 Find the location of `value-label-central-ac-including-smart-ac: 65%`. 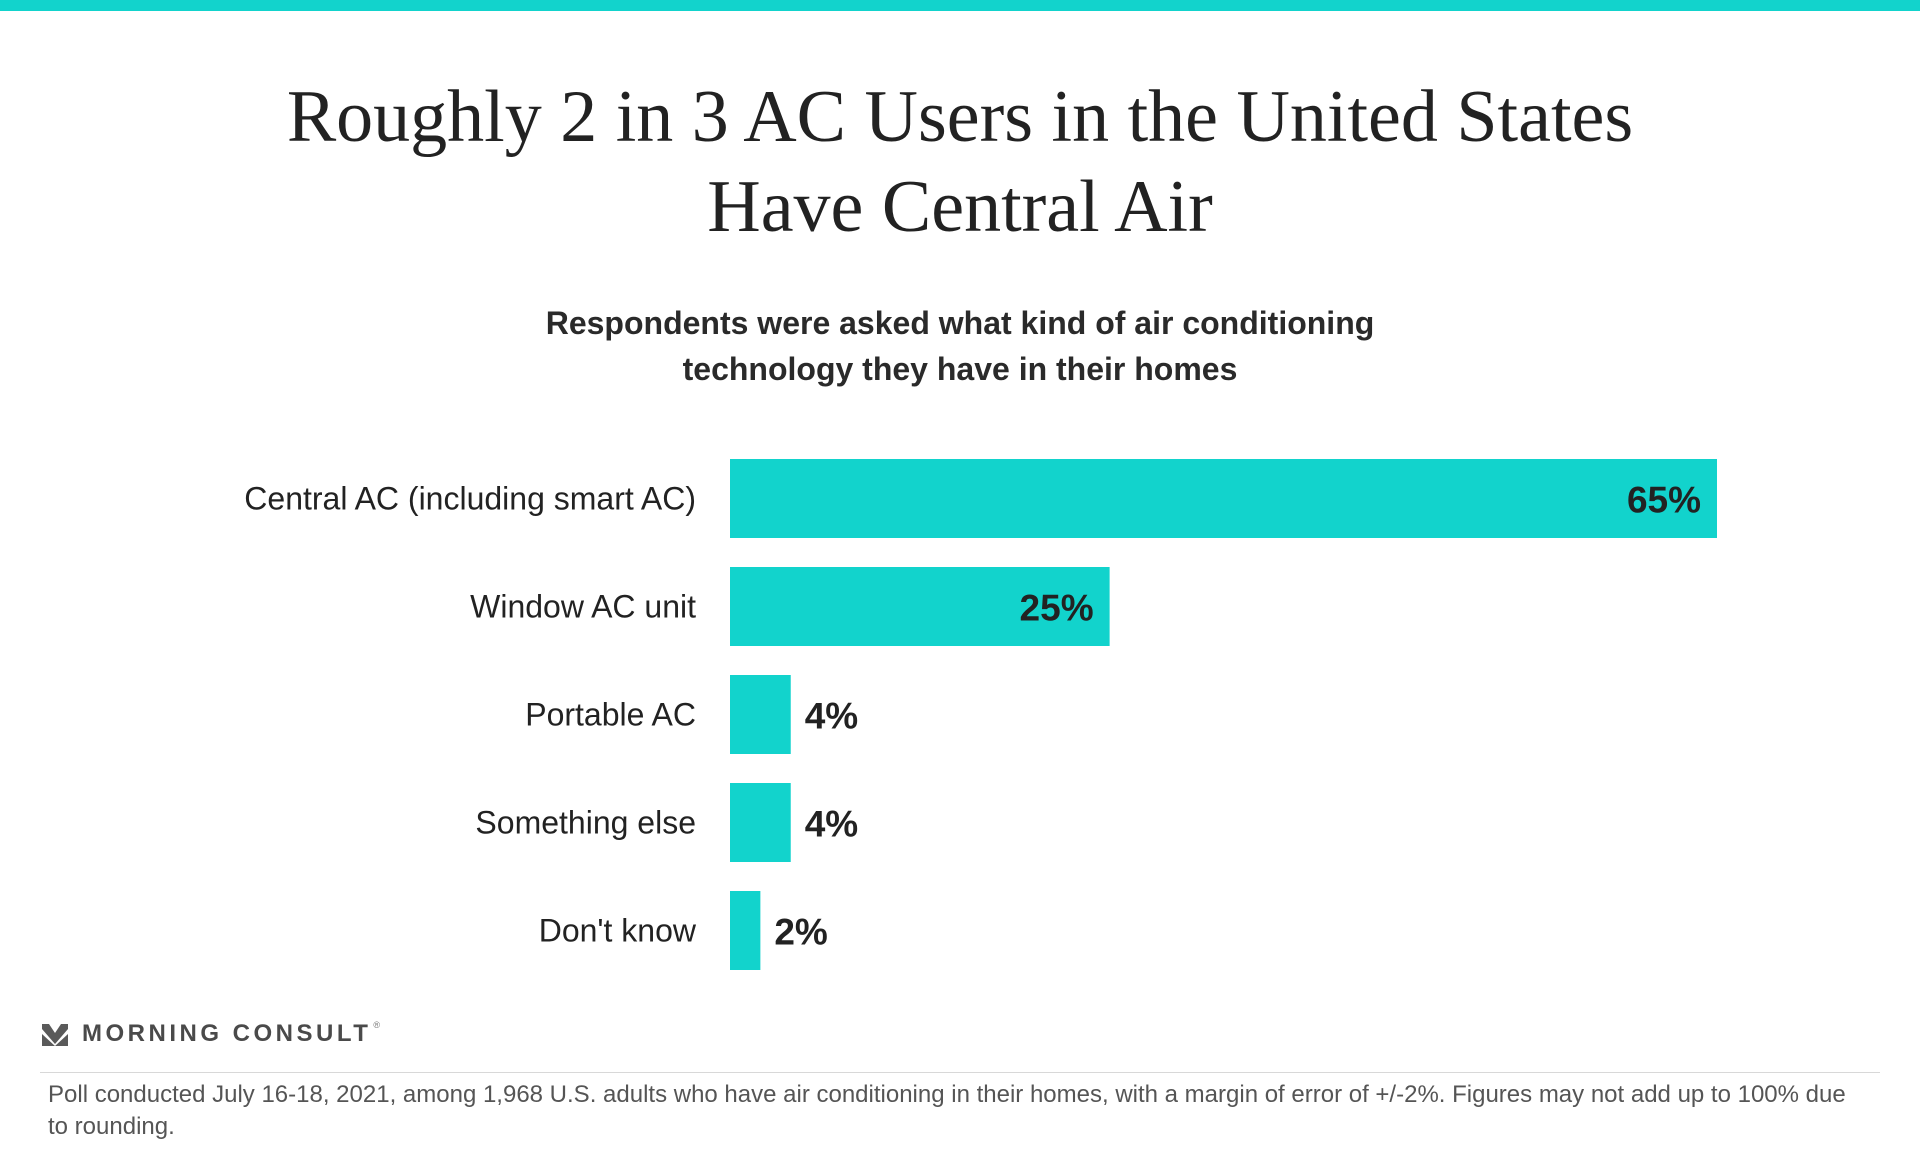

value-label-central-ac-including-smart-ac: 65% is located at coordinates (1664, 500).